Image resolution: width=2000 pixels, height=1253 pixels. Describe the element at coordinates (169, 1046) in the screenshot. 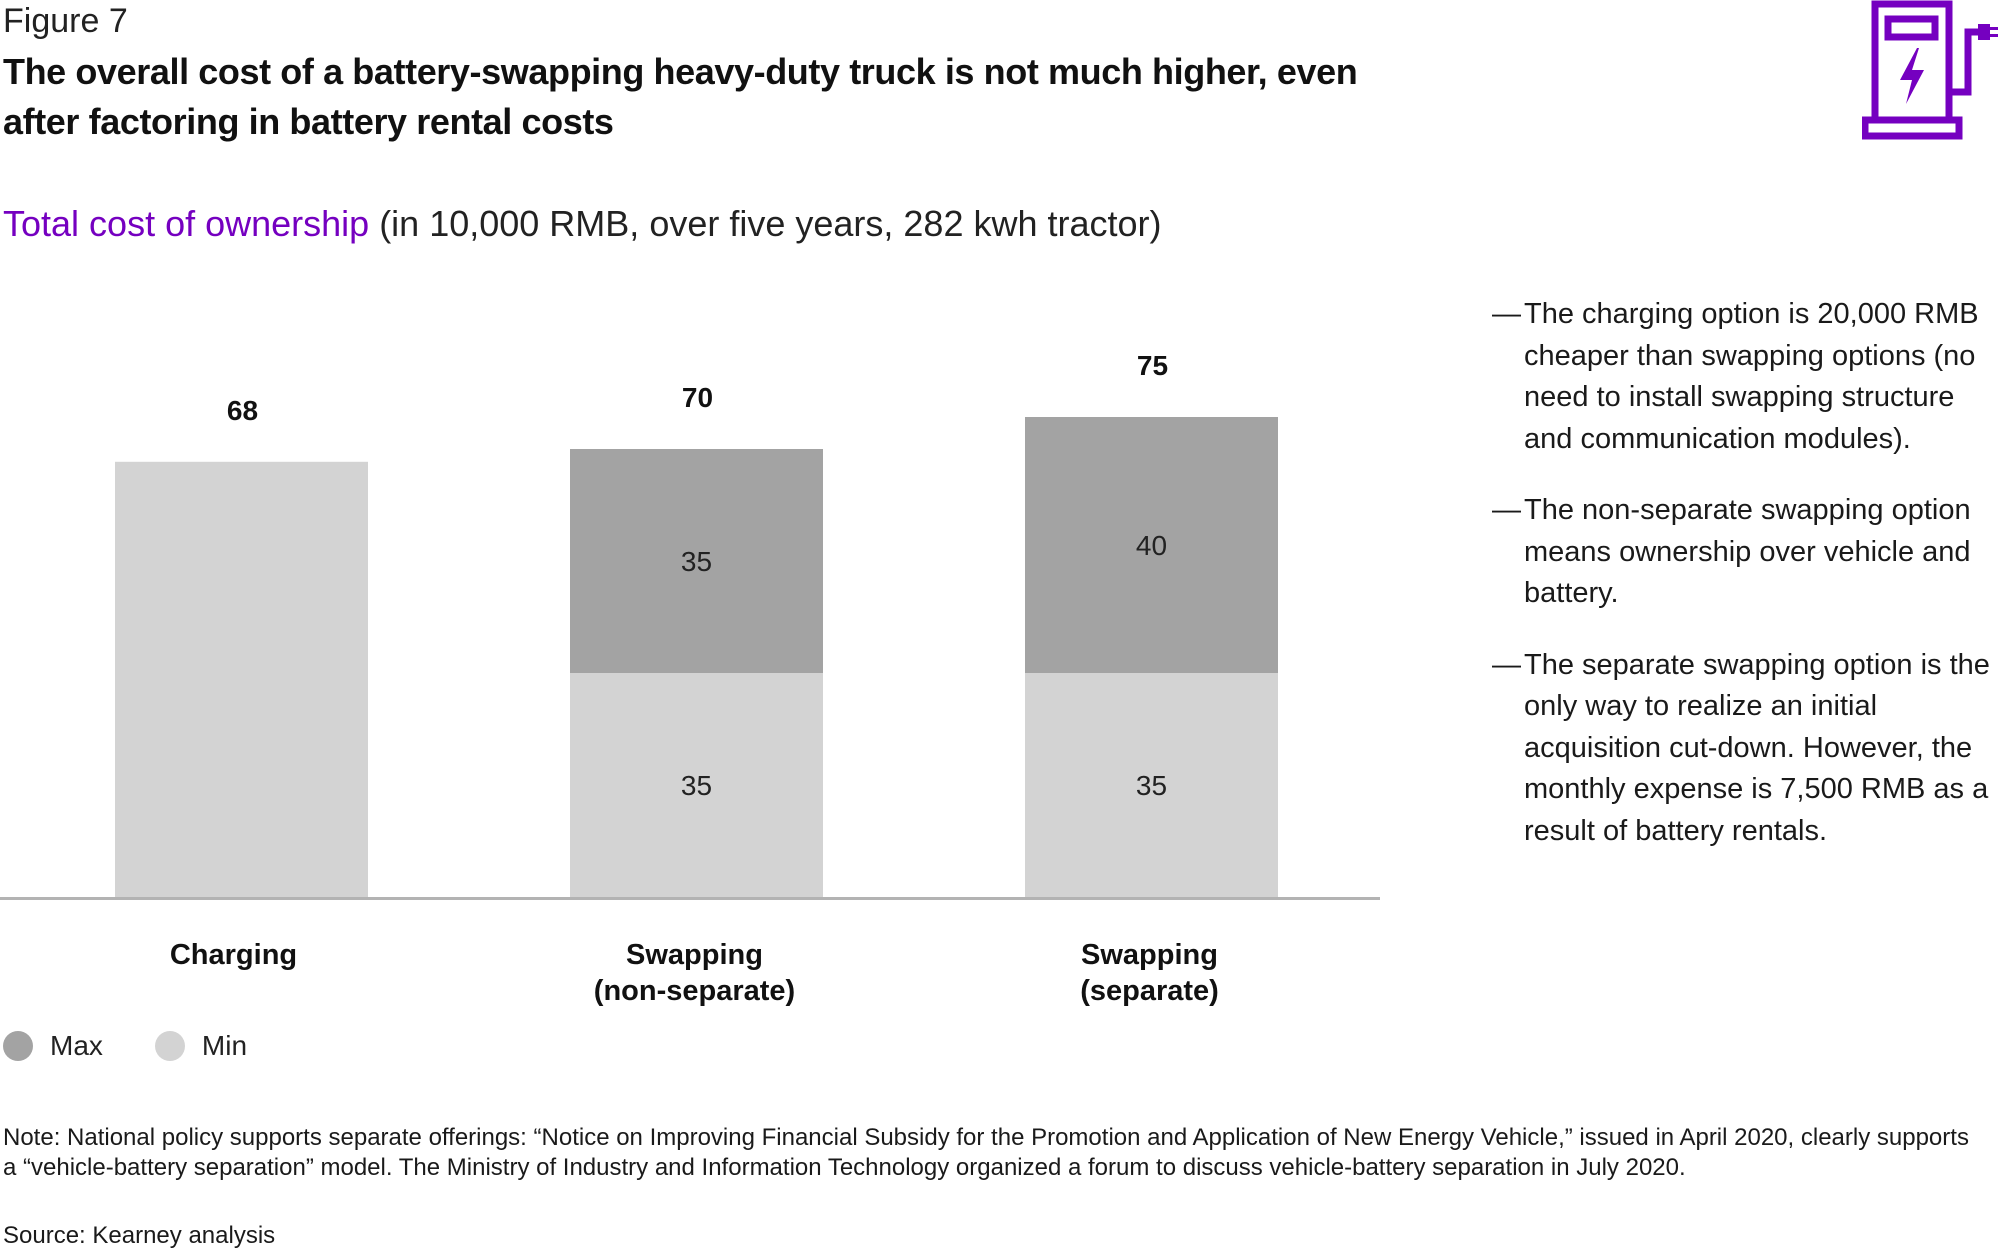

I see `legend-swatch-min` at that location.